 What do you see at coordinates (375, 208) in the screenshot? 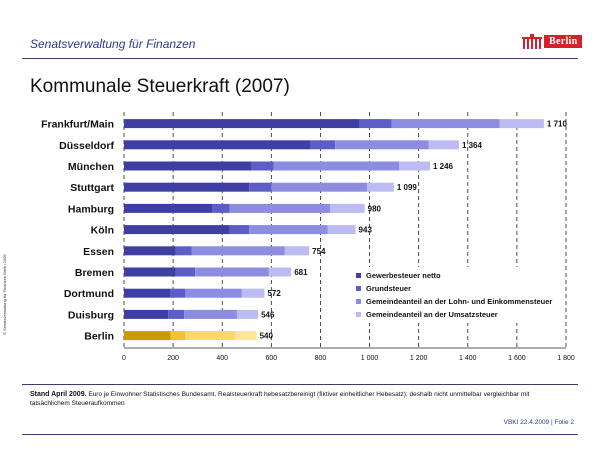
I see `total-label-4: 980` at bounding box center [375, 208].